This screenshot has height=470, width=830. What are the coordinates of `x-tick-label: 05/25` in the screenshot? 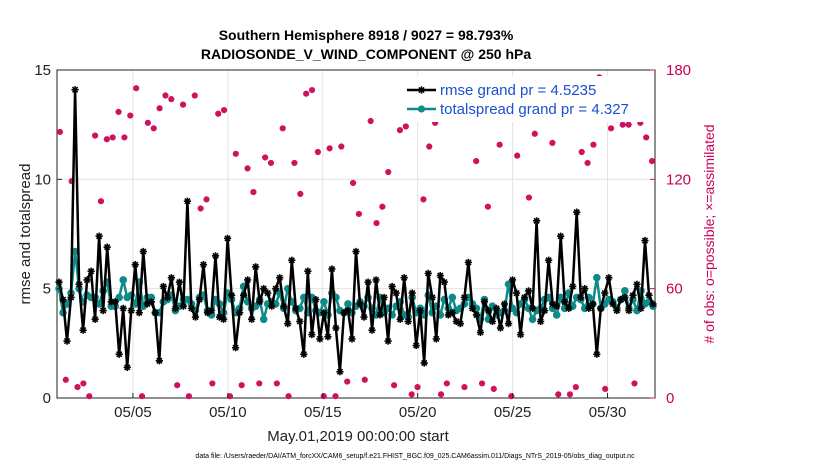 It's located at (513, 412).